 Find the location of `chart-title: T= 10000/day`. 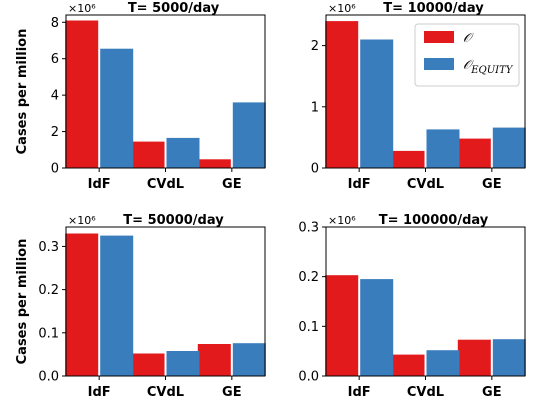

chart-title: T= 10000/day is located at coordinates (433, 8).